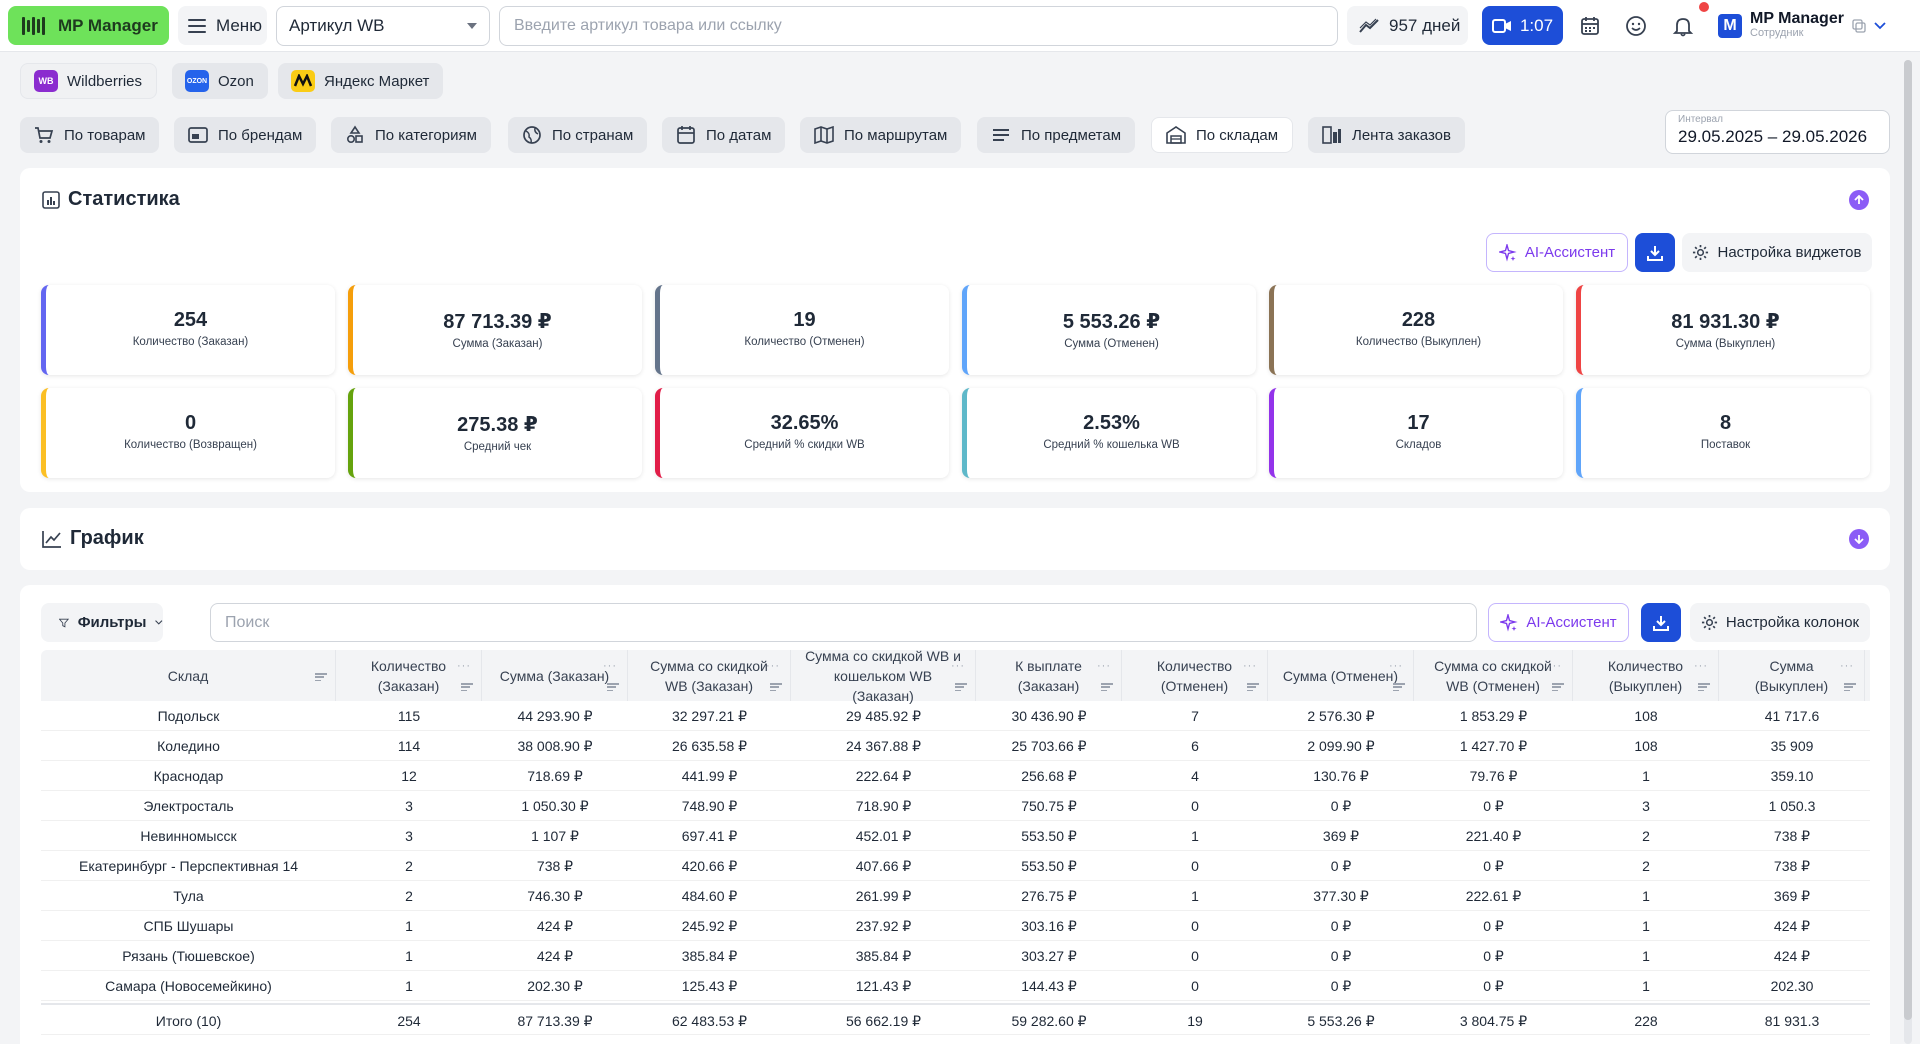 This screenshot has width=1920, height=1044. I want to click on column-header: Количество (Отменен) ···, so click(1195, 675).